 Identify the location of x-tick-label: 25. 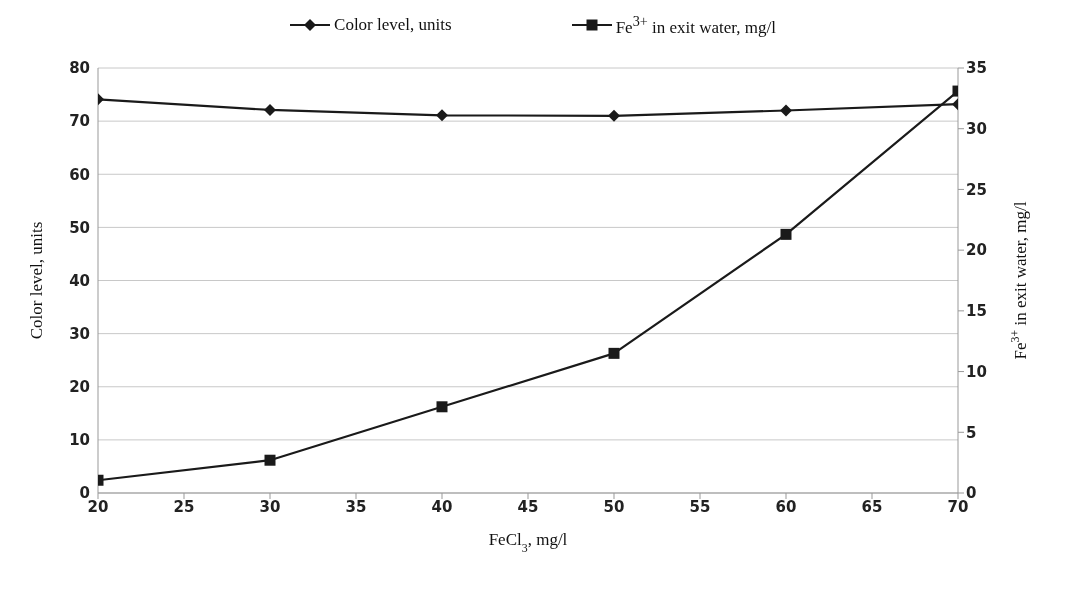
(184, 506).